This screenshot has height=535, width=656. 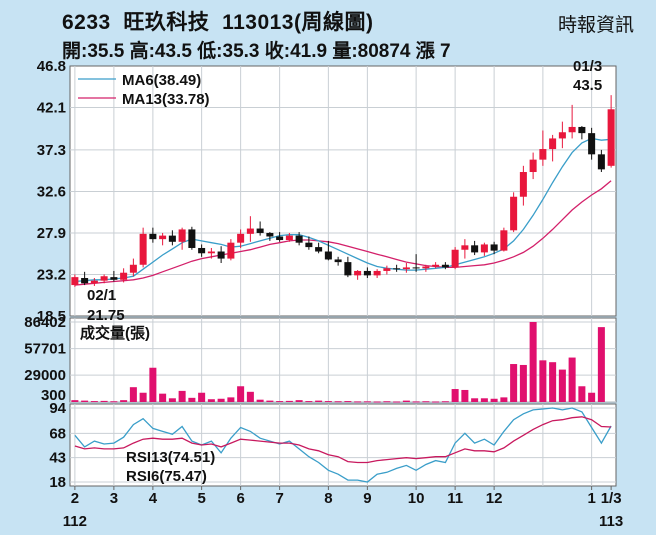 I want to click on x-tick-label: 8, so click(x=328, y=498).